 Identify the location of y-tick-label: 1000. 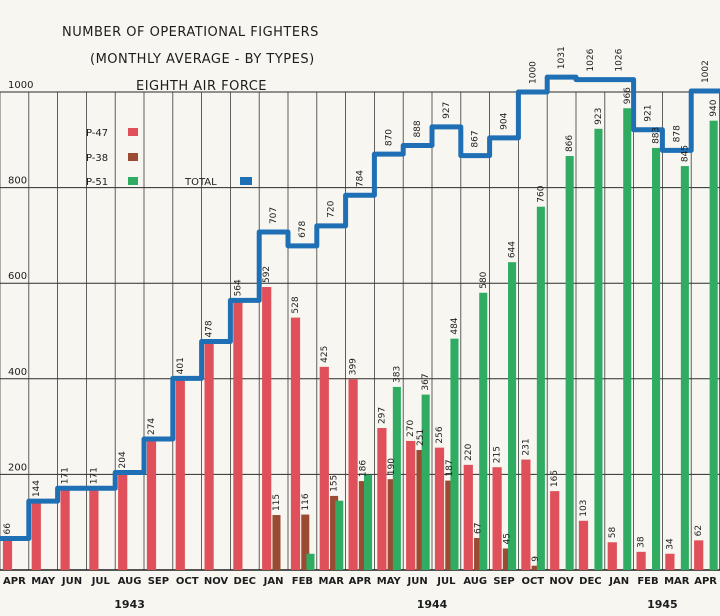
(20, 85).